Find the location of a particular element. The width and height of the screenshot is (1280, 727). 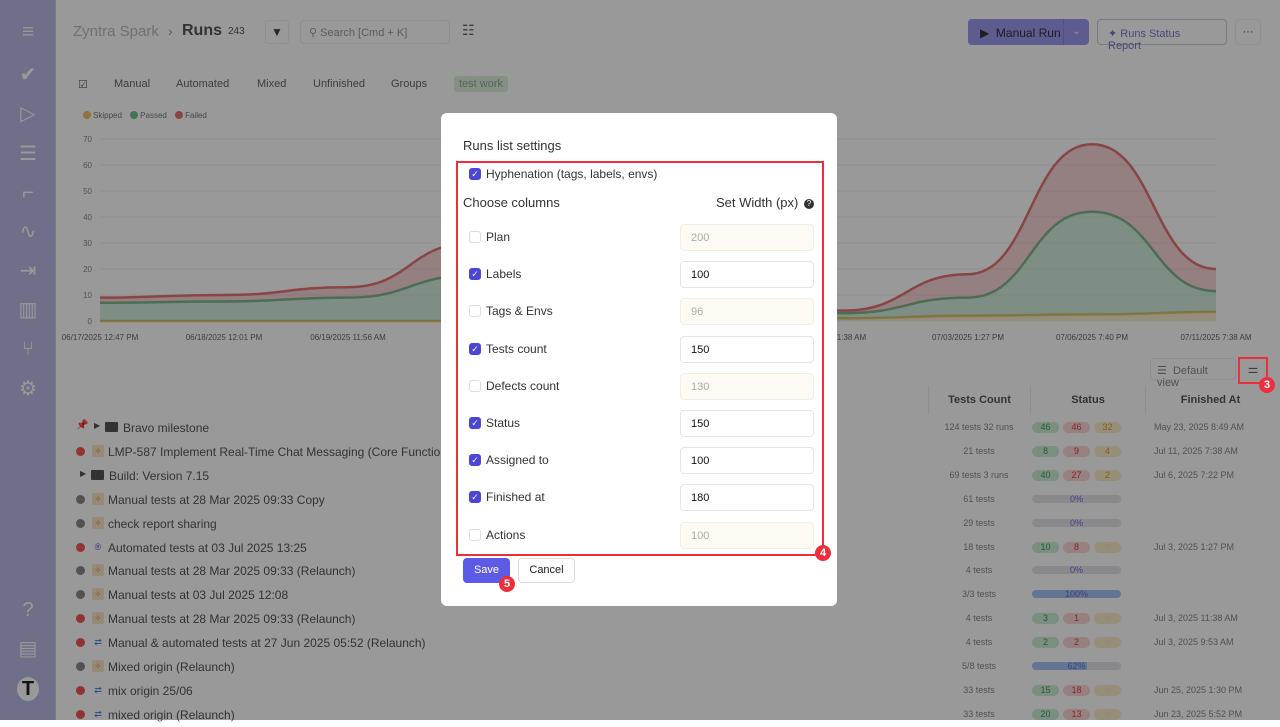

col-finished-at: Finished At is located at coordinates (1210, 400).